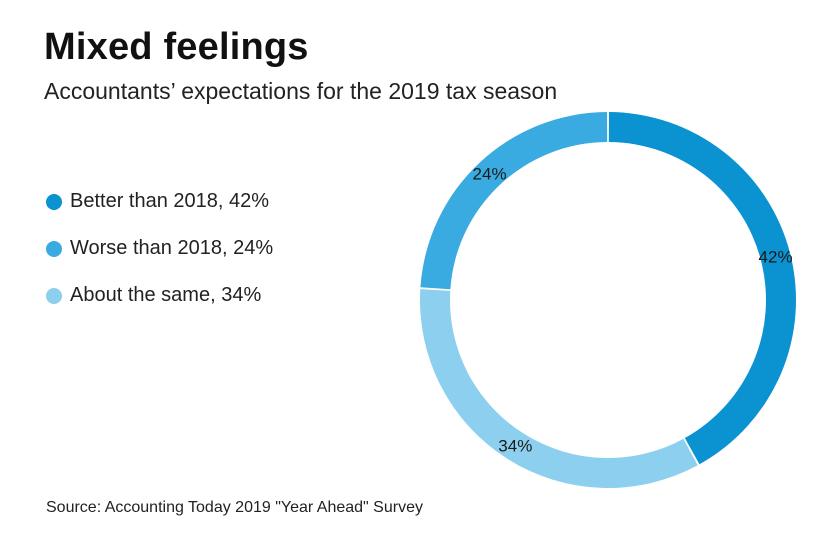 This screenshot has height=547, width=840. What do you see at coordinates (54, 201) in the screenshot?
I see `legend-swatch-better` at bounding box center [54, 201].